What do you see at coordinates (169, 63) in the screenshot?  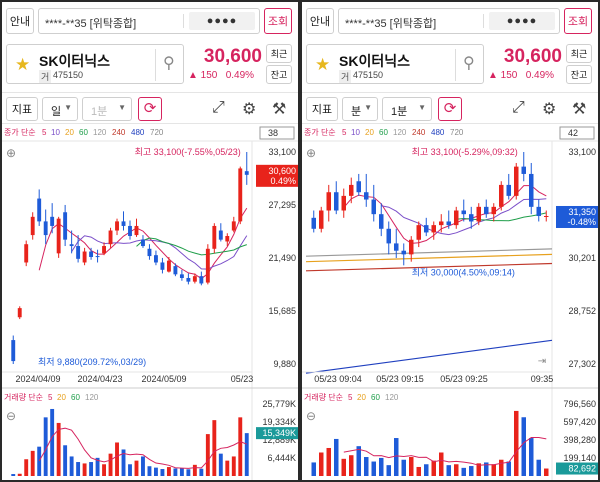 I see `search-icon: ⚲` at bounding box center [169, 63].